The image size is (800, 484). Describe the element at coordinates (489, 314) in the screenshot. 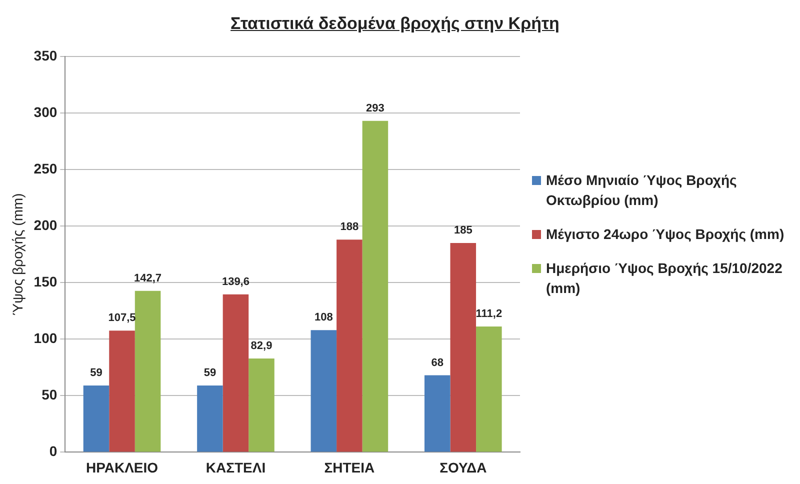

I see `data-label: 111,2` at that location.